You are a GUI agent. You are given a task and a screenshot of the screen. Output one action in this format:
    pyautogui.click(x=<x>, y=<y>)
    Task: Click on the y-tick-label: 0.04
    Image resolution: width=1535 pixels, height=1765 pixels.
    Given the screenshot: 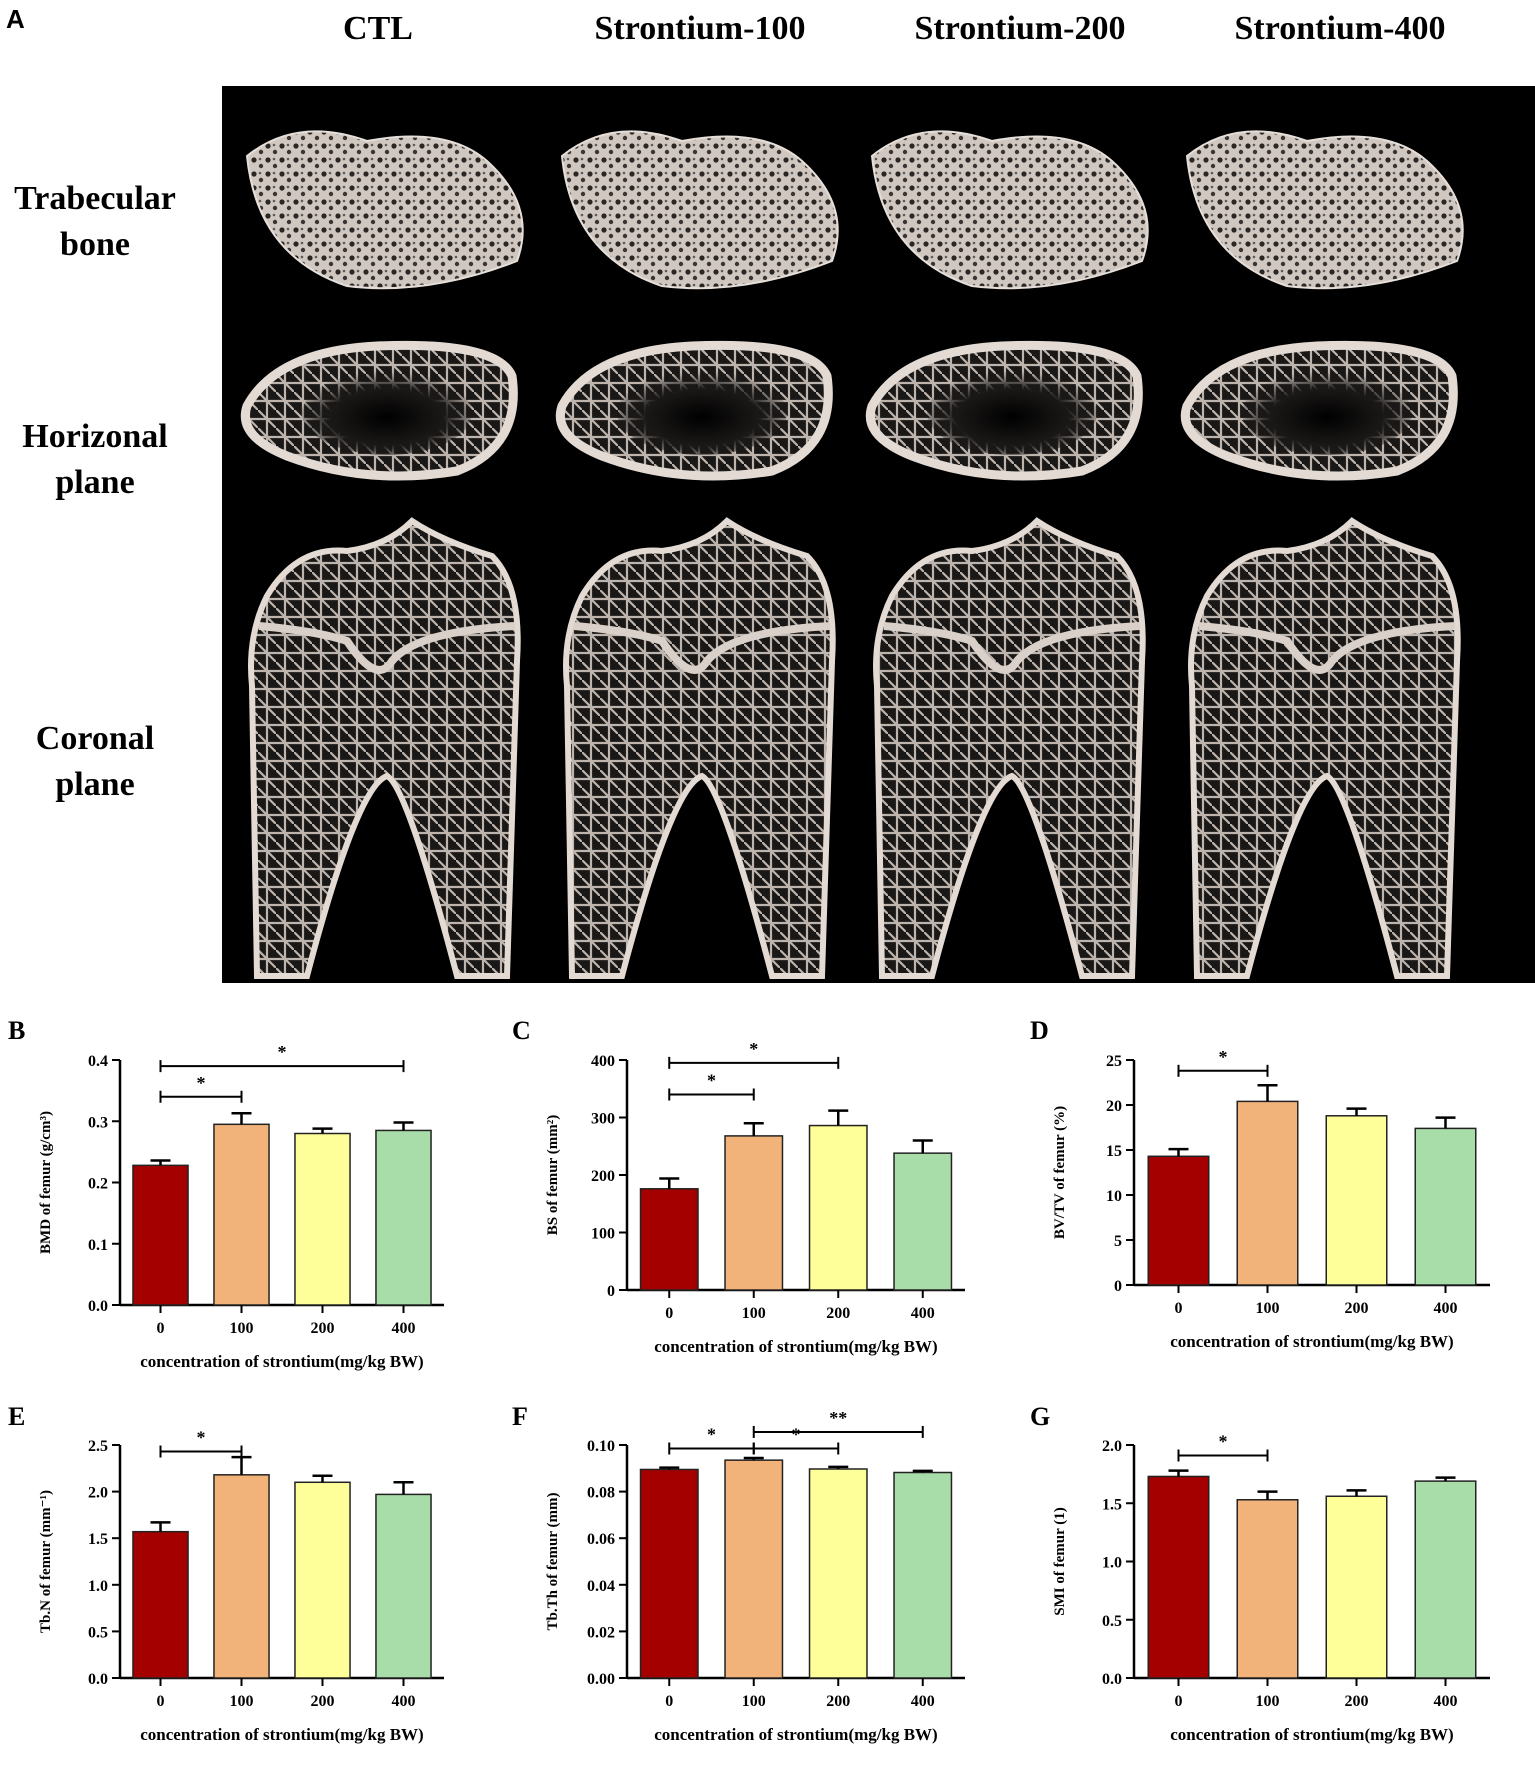 What is the action you would take?
    pyautogui.click(x=601, y=1586)
    